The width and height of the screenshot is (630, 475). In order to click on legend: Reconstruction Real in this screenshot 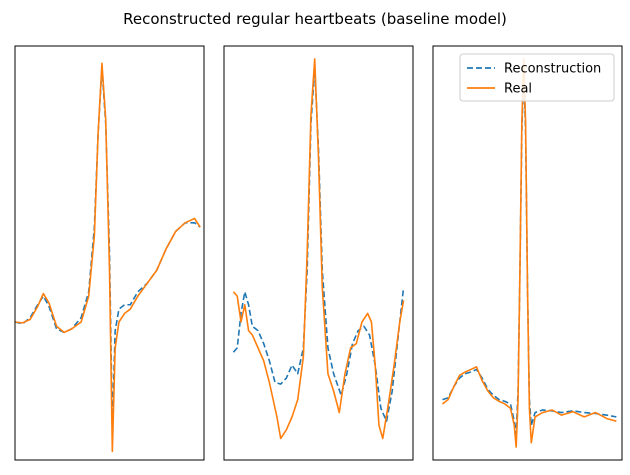, I will do `click(537, 77)`.